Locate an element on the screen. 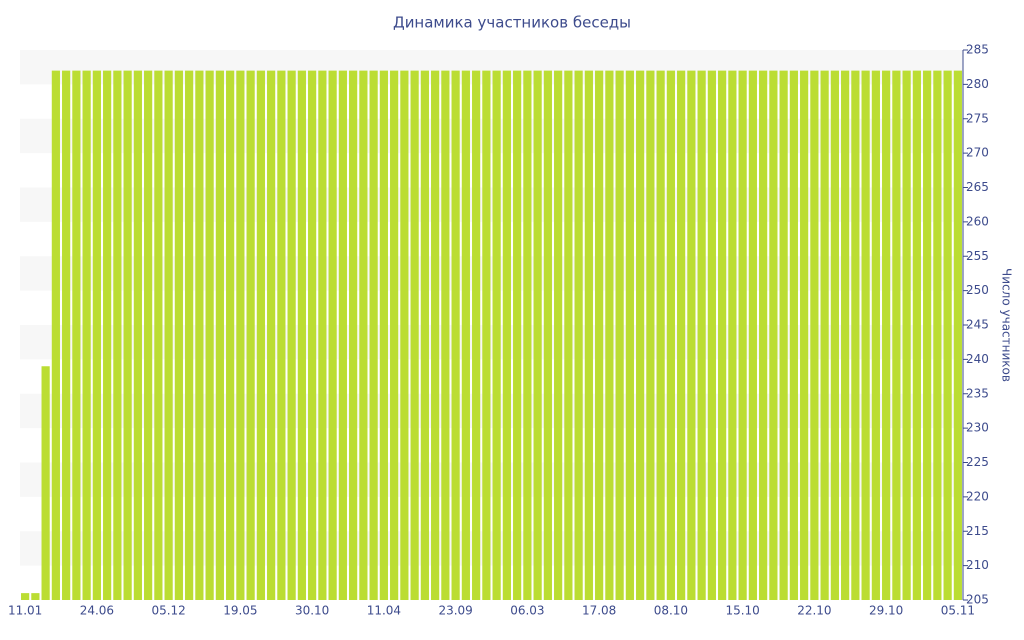  y-tick-label: 220 is located at coordinates (977, 496).